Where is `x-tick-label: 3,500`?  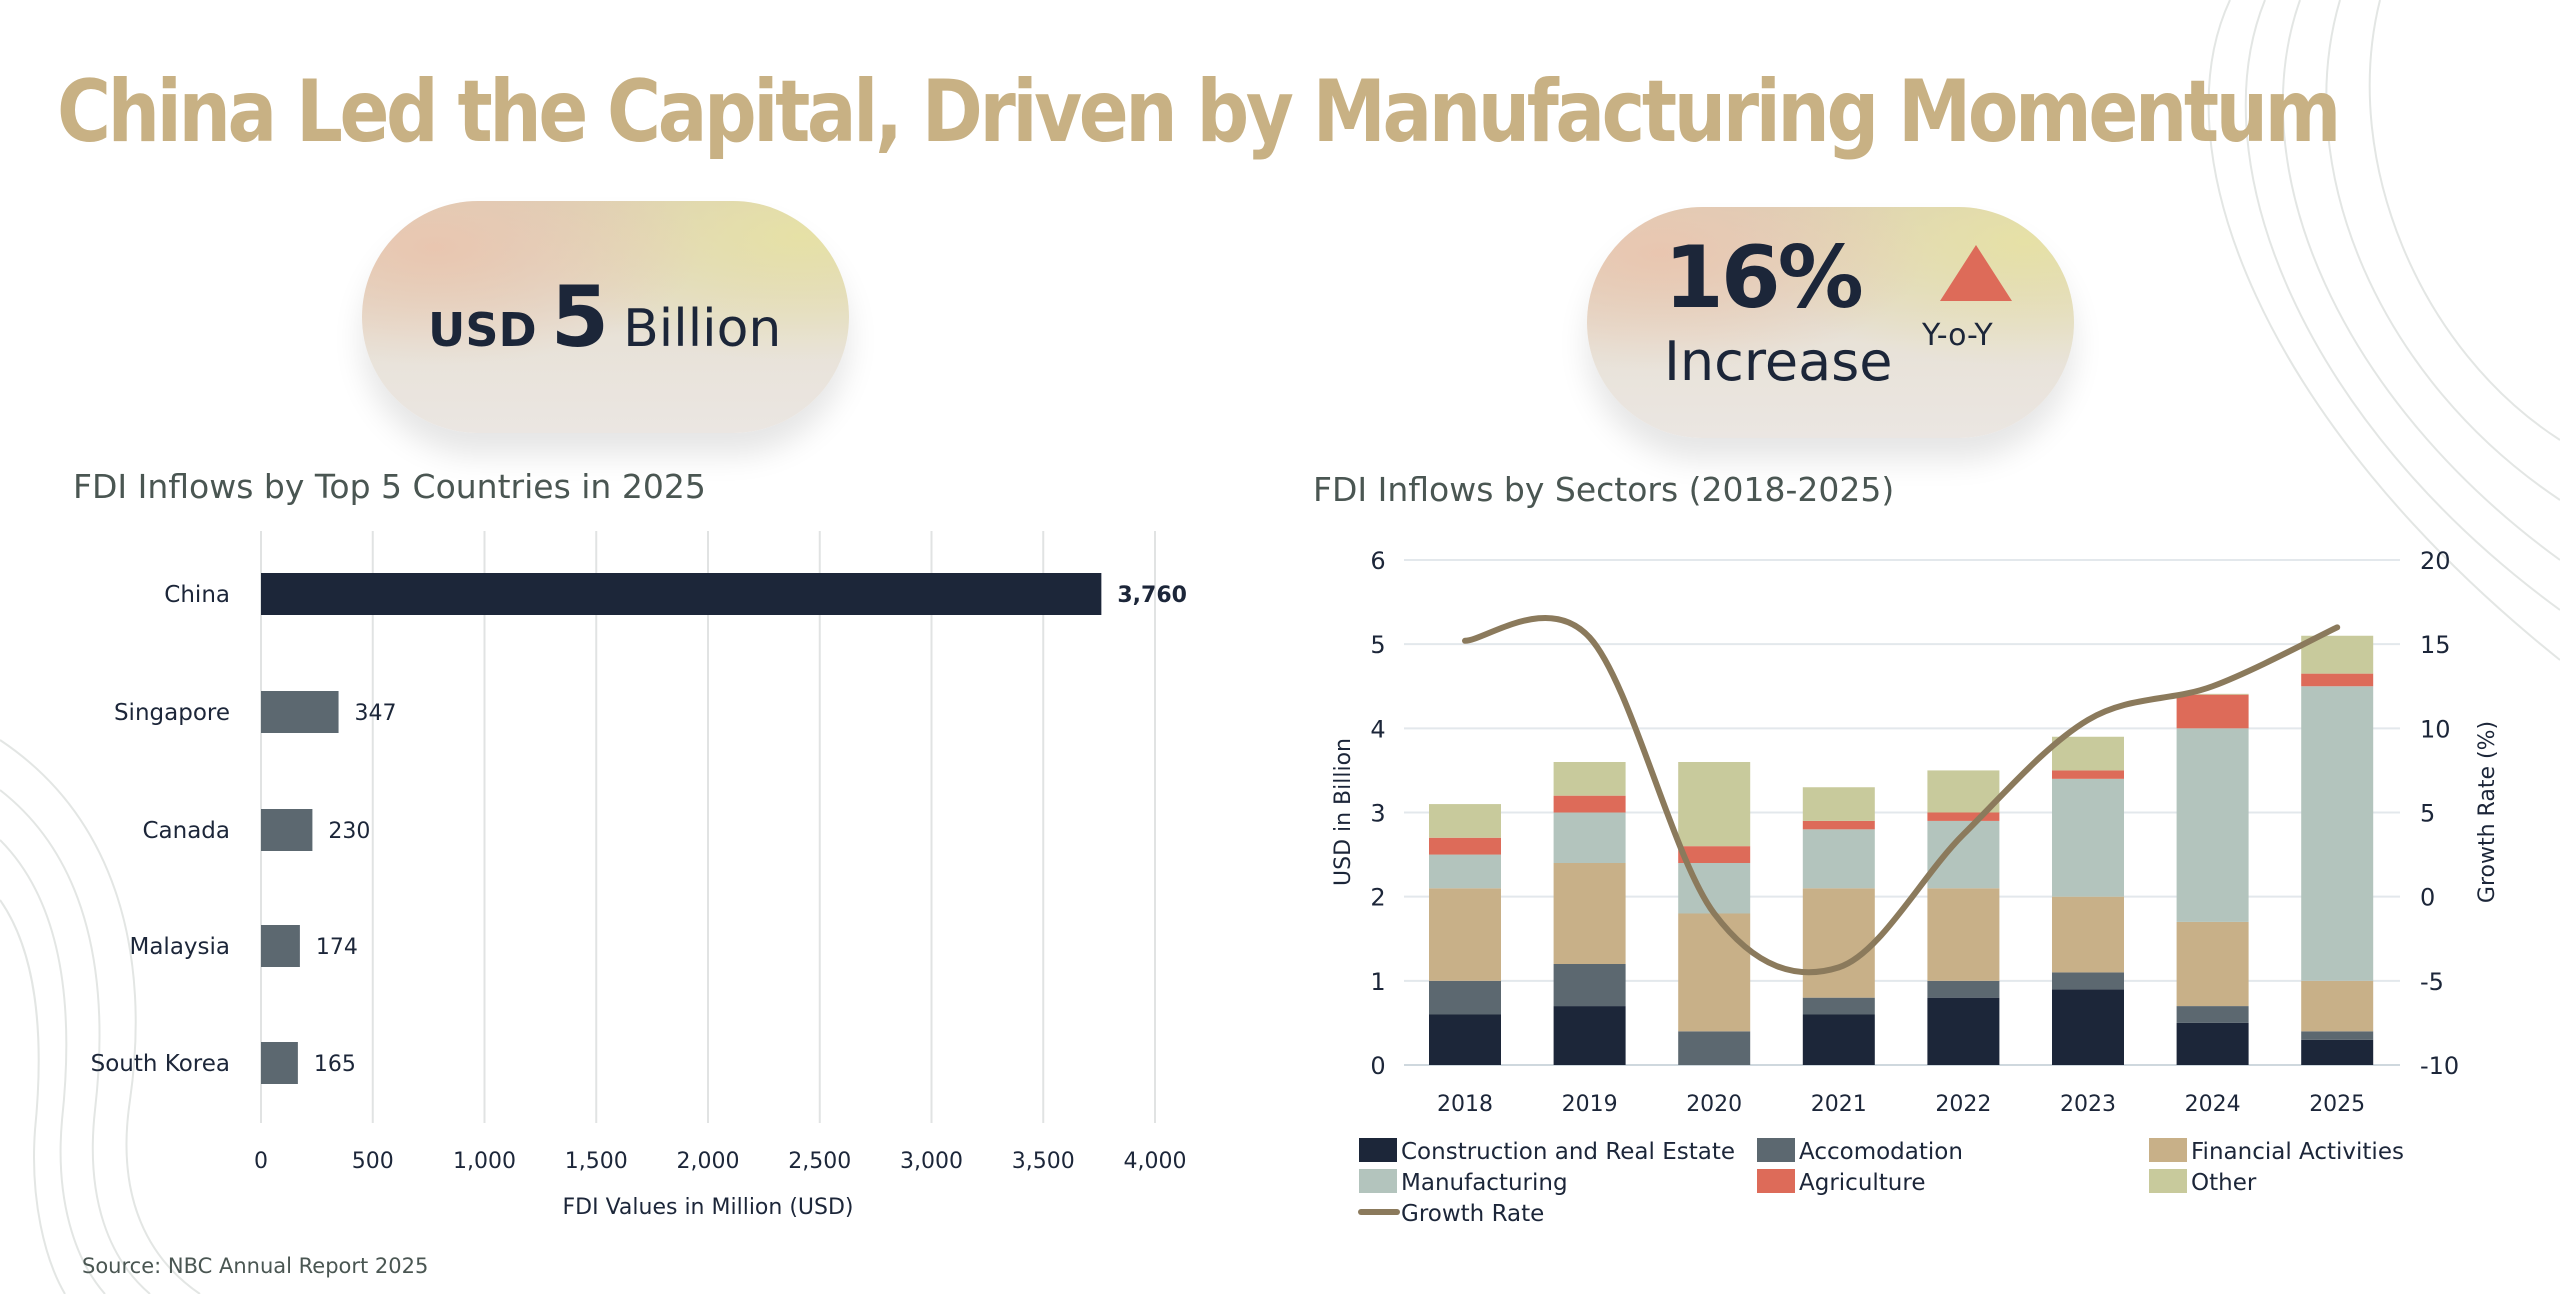 x-tick-label: 3,500 is located at coordinates (1043, 1161).